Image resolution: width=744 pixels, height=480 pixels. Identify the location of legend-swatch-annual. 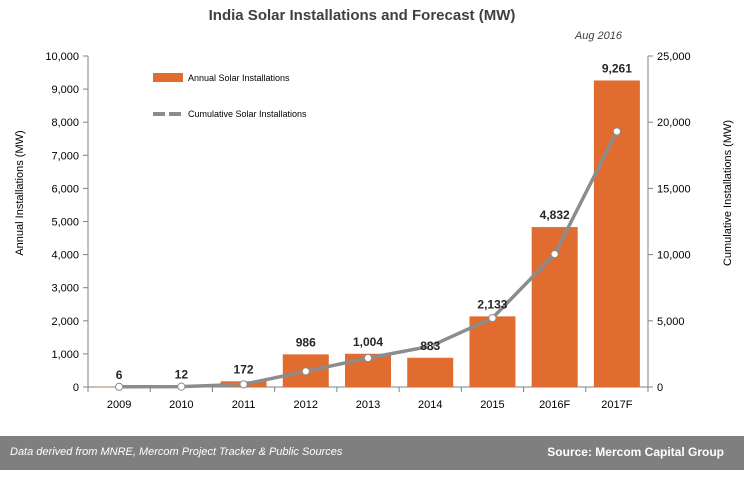
(168, 77).